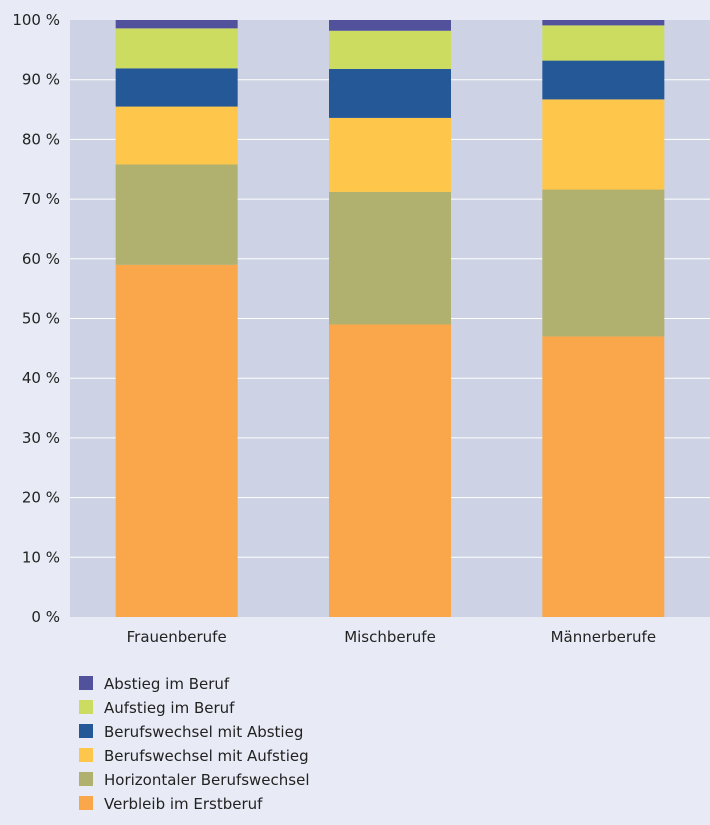 This screenshot has height=825, width=710. Describe the element at coordinates (41, 80) in the screenshot. I see `y-tick-label: 90 %` at that location.